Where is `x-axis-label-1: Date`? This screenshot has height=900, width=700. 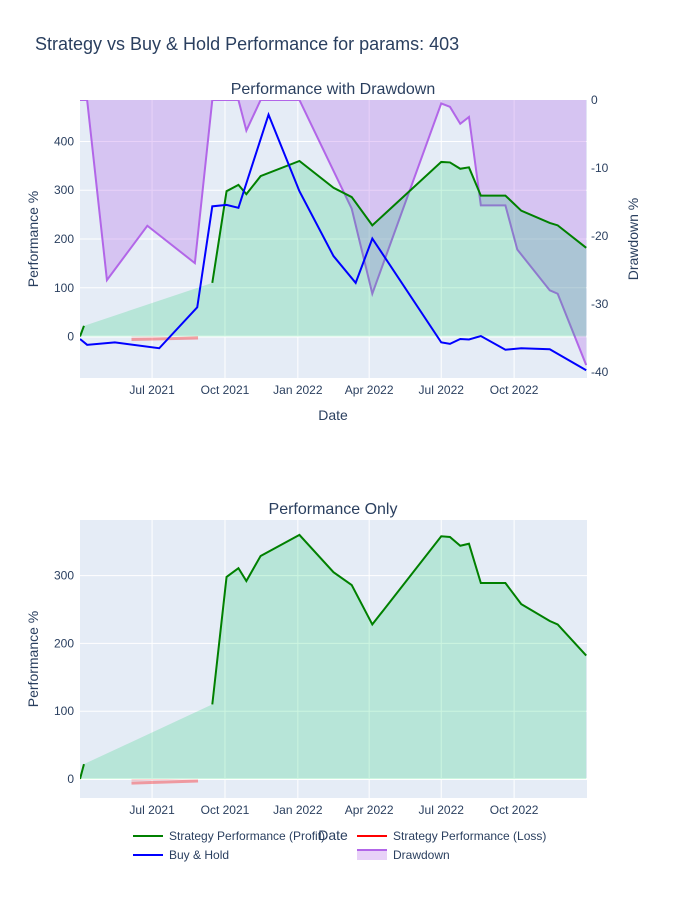 x-axis-label-1: Date is located at coordinates (333, 415).